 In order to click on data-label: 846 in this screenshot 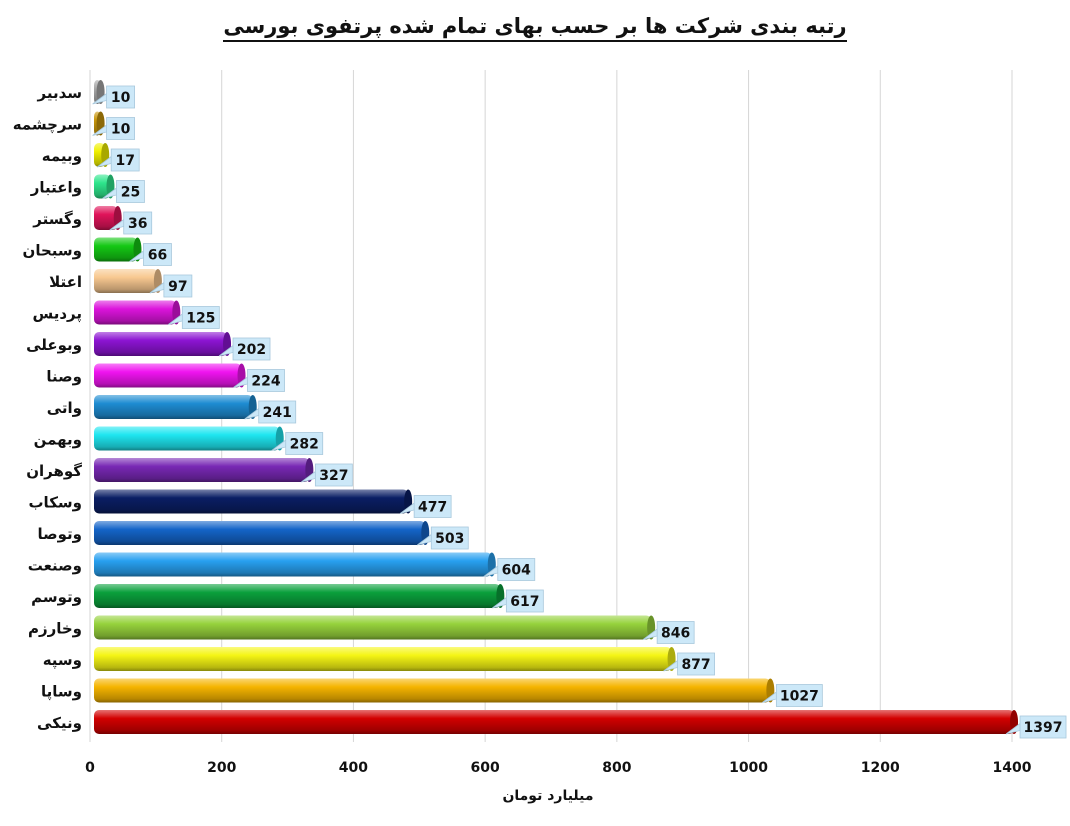, I will do `click(675, 634)`.